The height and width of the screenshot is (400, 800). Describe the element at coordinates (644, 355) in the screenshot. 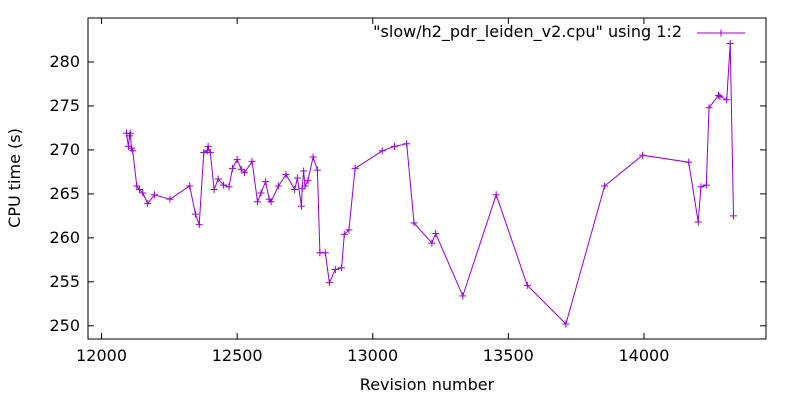

I see `x-tick-label: 14000` at that location.